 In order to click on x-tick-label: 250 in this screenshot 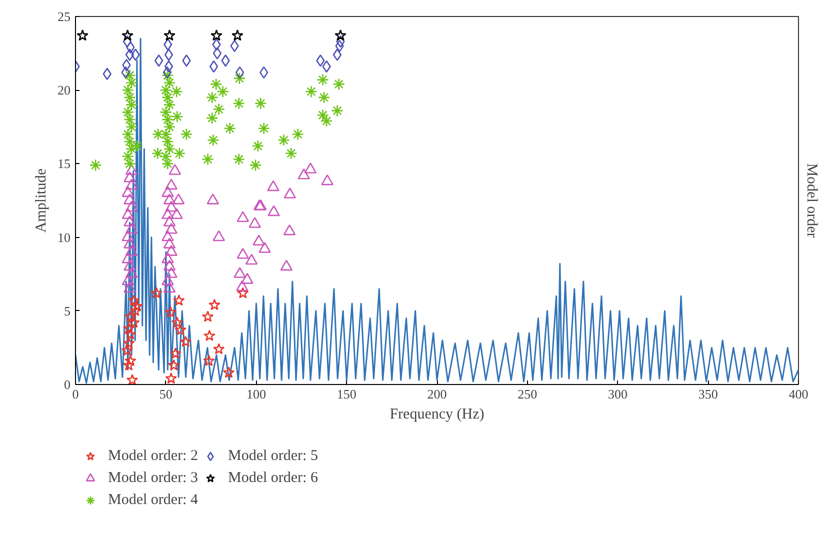, I will do `click(528, 394)`.